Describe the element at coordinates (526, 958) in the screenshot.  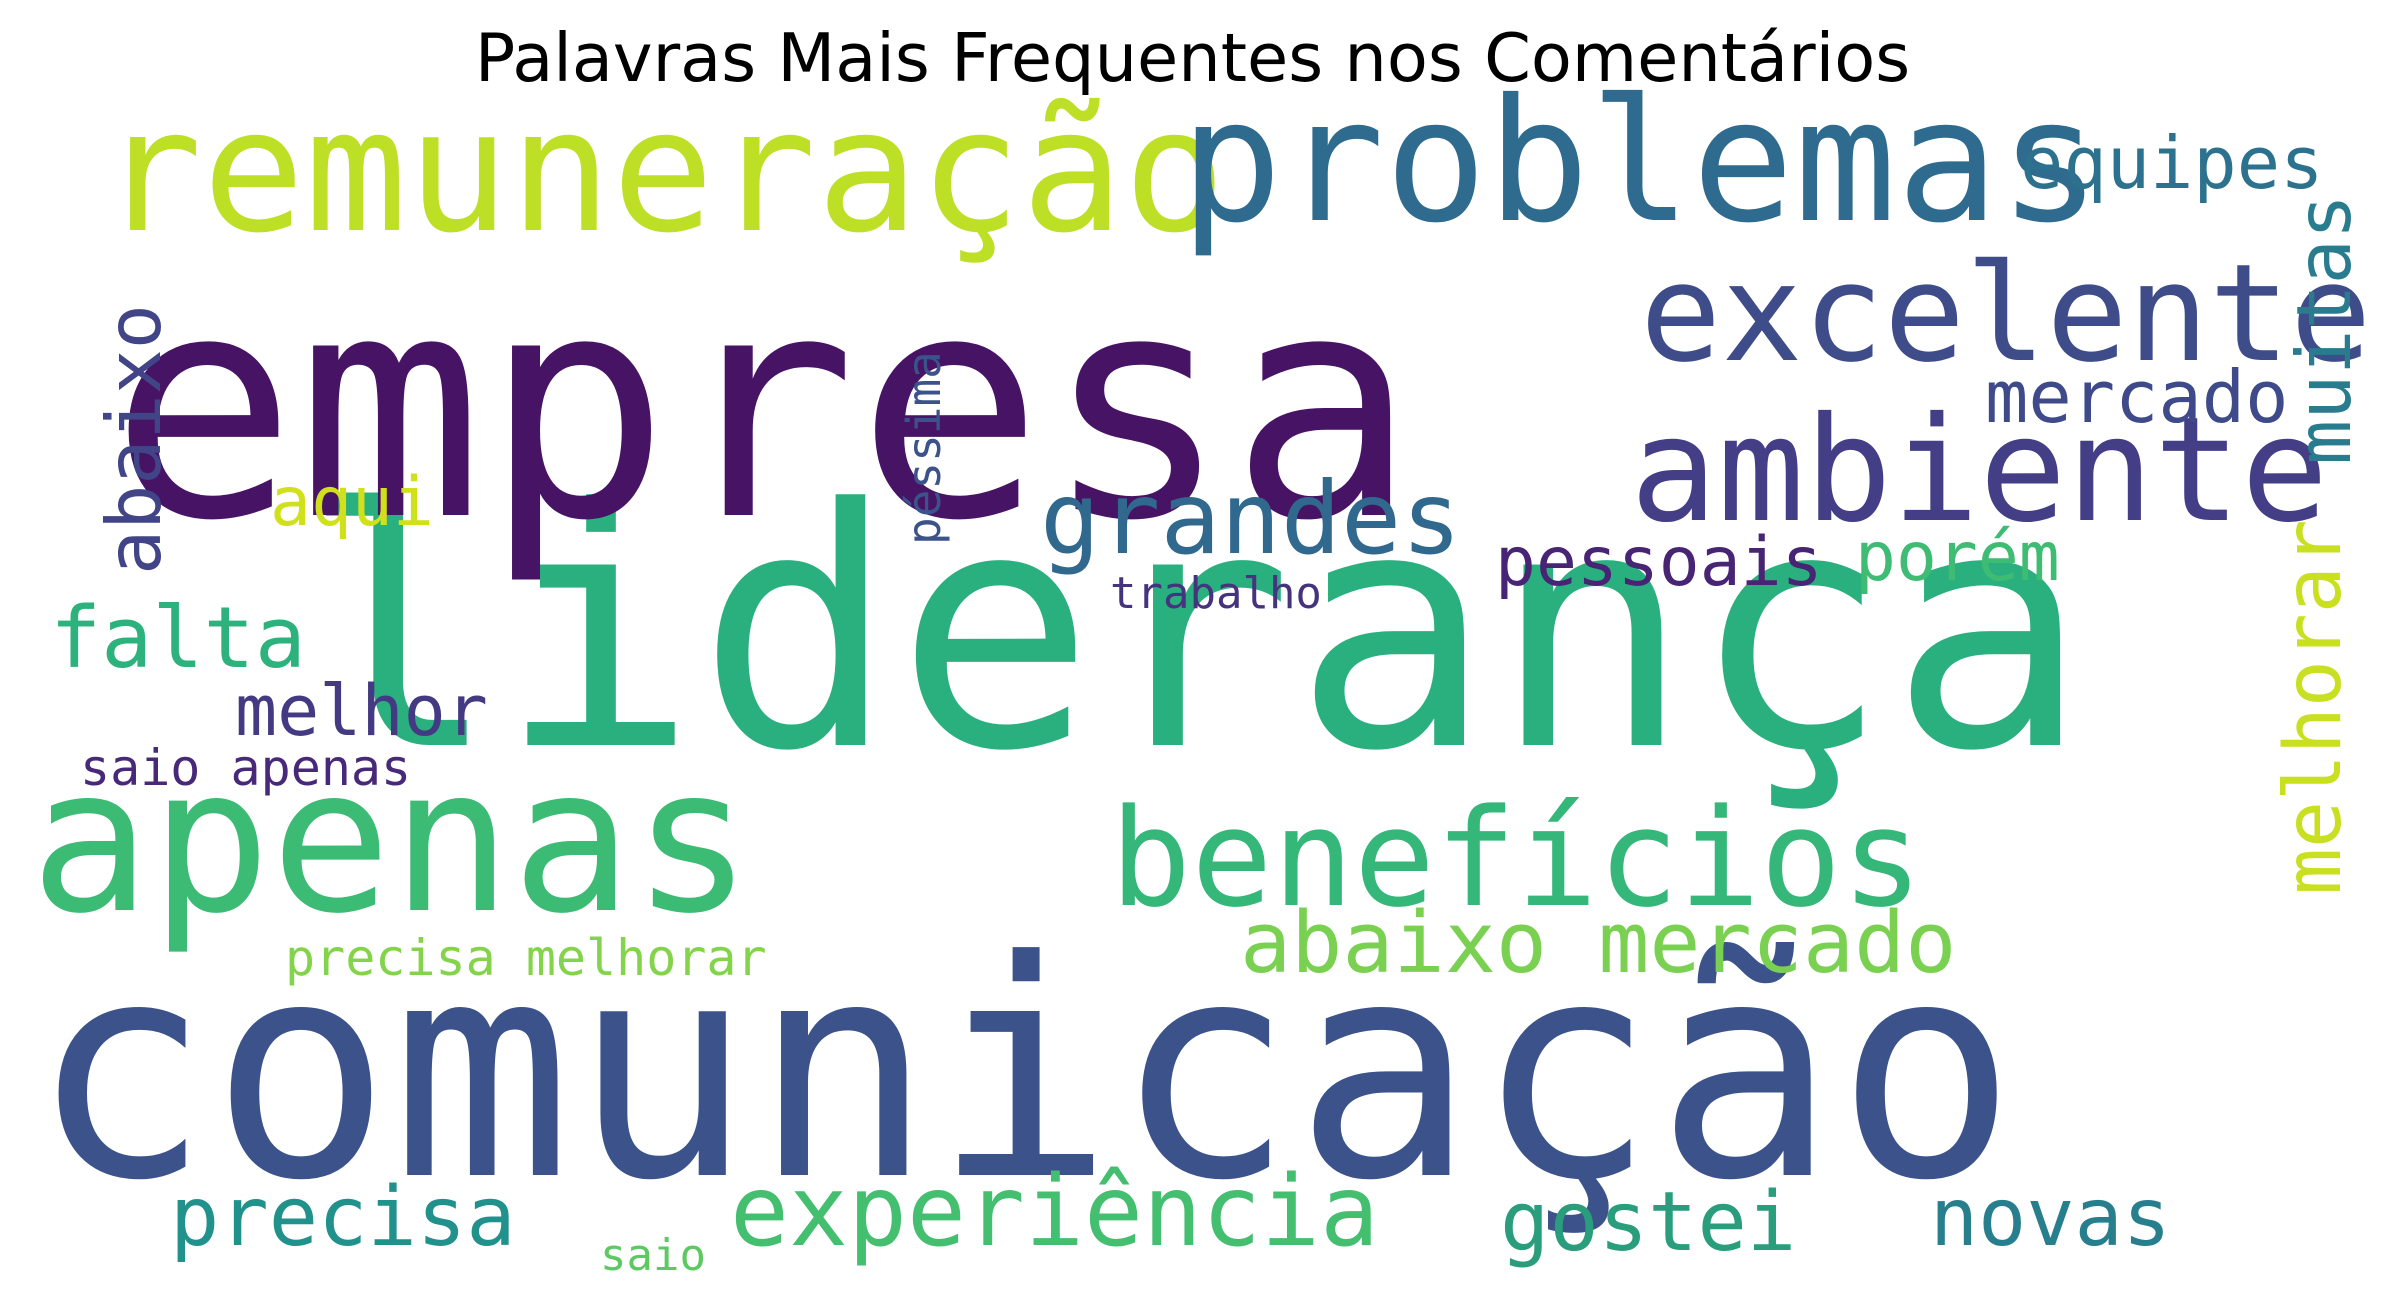
I see `word-precisa-melhorar: precisa melhorar` at that location.